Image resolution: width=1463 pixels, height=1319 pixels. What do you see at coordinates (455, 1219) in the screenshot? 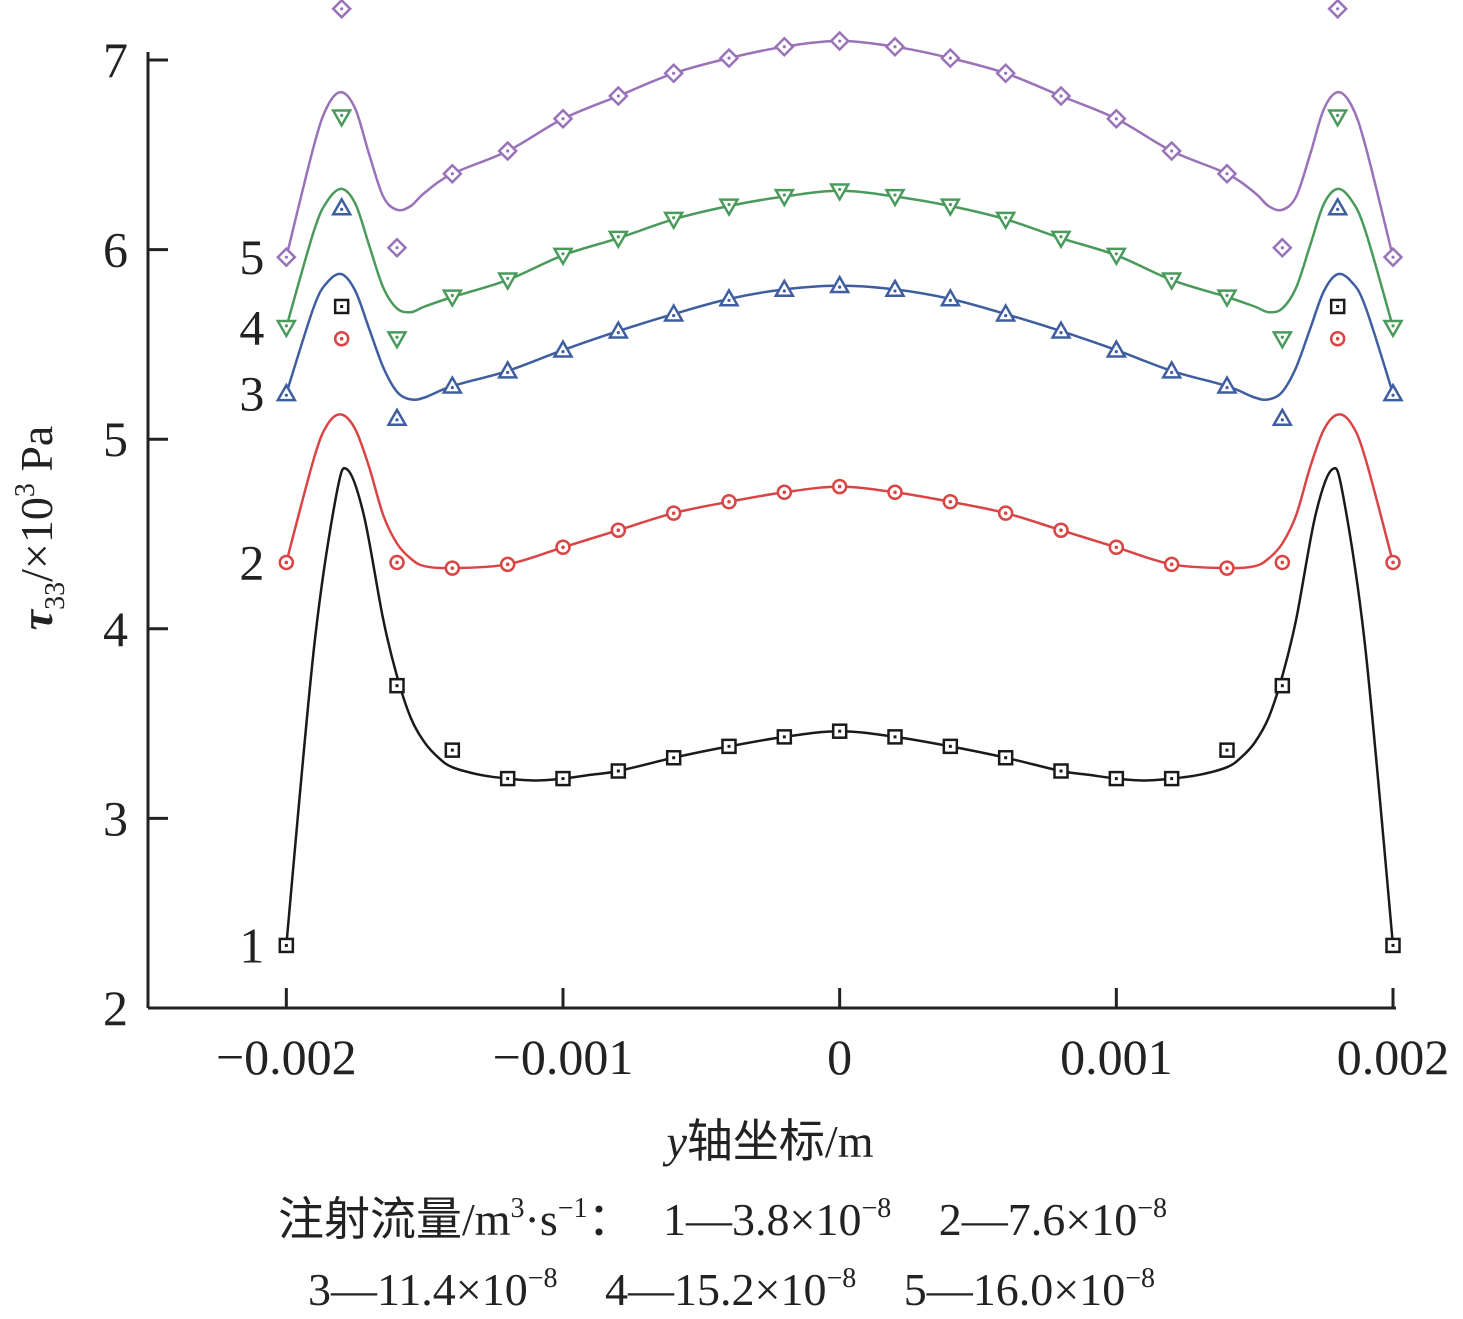
I see `legend-title: 注射流量/m3·s−1：` at bounding box center [455, 1219].